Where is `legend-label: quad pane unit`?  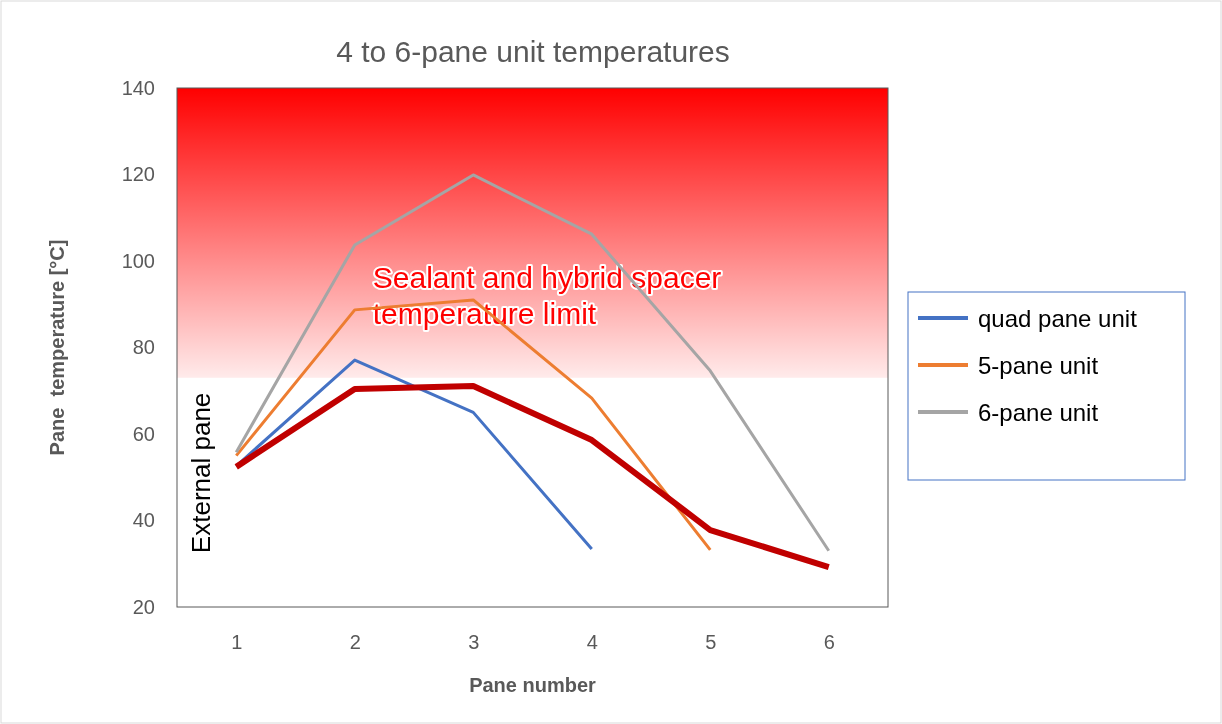 legend-label: quad pane unit is located at coordinates (1058, 318).